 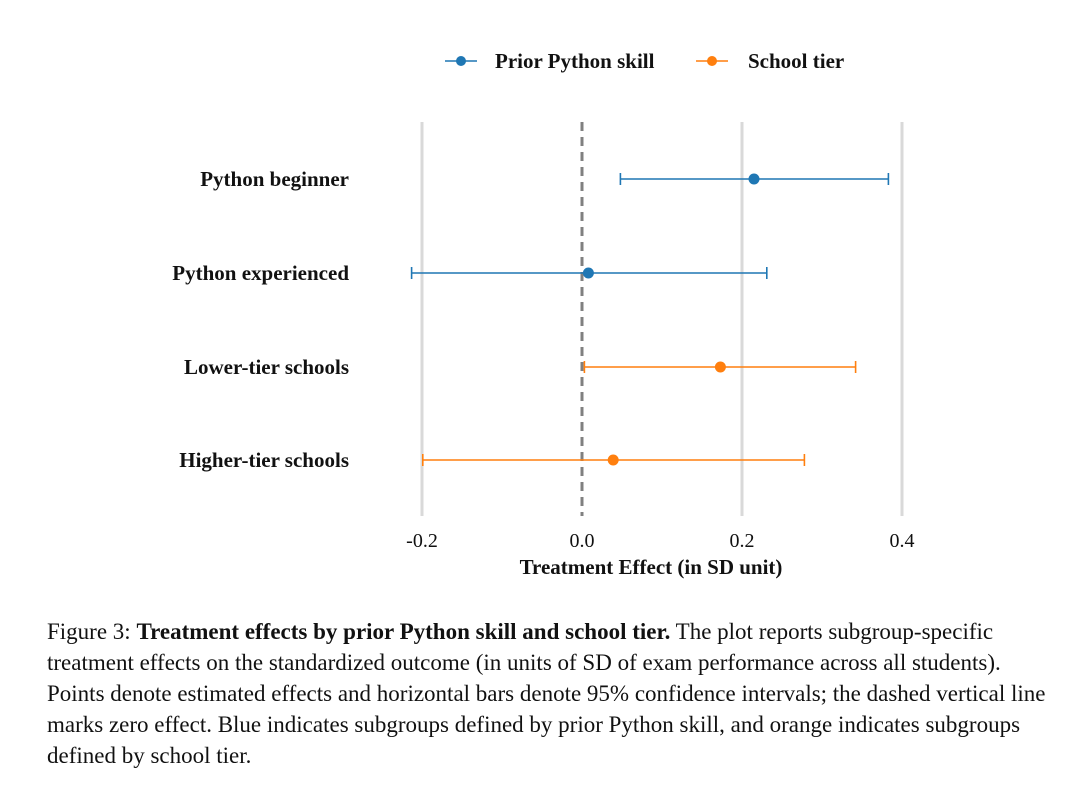 What do you see at coordinates (274, 179) in the screenshot?
I see `row-label: Python beginner` at bounding box center [274, 179].